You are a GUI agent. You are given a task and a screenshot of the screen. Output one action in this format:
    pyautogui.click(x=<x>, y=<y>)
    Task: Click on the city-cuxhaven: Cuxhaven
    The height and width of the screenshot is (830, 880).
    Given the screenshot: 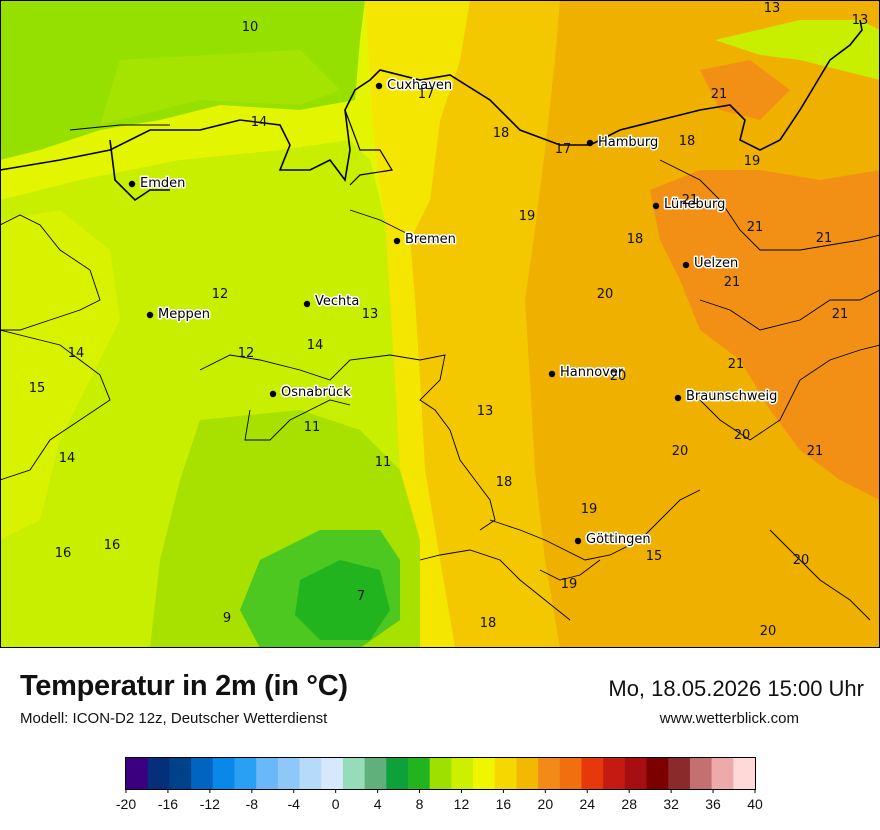 What is the action you would take?
    pyautogui.click(x=414, y=86)
    